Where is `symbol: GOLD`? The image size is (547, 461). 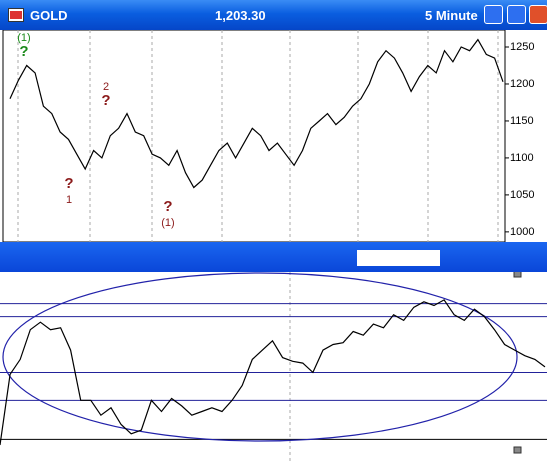
symbol: GOLD is located at coordinates (49, 15).